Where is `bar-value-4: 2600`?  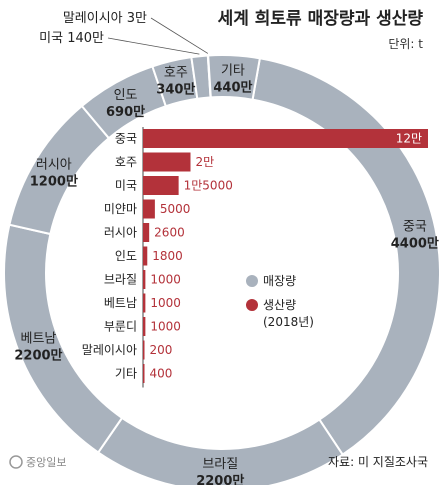 bar-value-4: 2600 is located at coordinates (169, 233).